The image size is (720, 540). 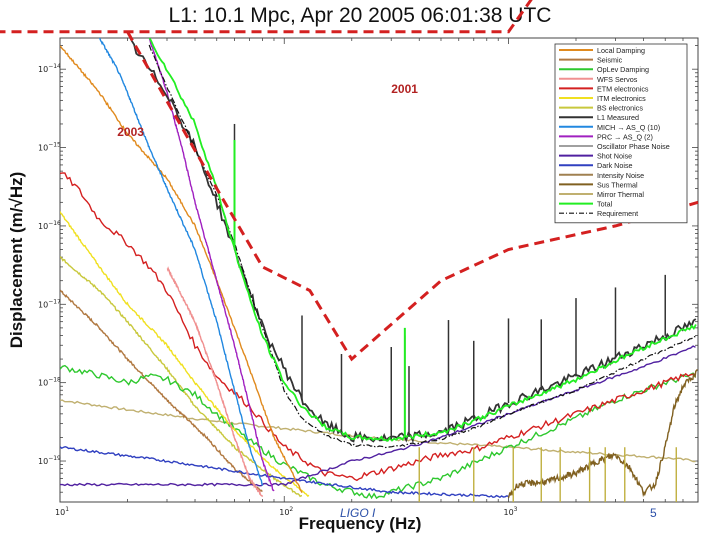 I want to click on legend-entry: ETM electronics, so click(x=623, y=88).